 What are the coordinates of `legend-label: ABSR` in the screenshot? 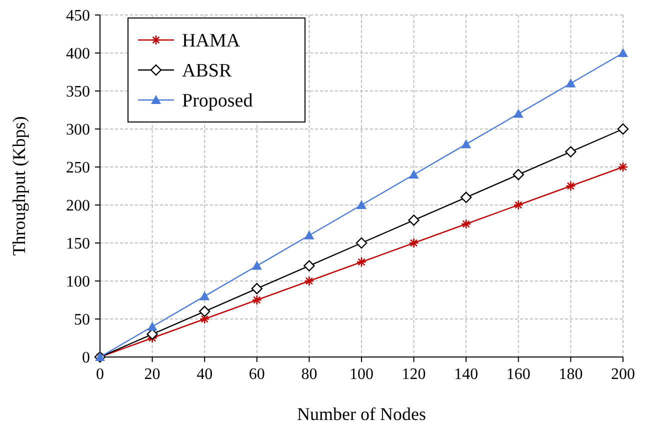 It's located at (207, 71).